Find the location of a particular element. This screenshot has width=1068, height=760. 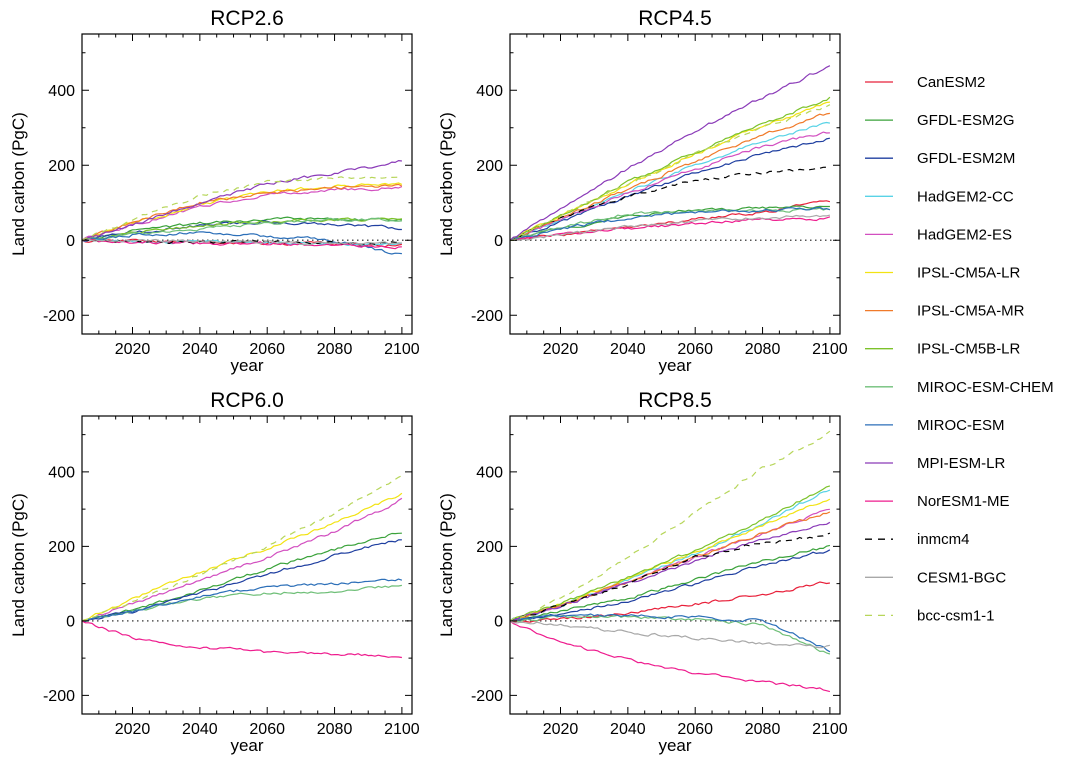

series-line-ipsl-cm5b-lr is located at coordinates (670, 553).